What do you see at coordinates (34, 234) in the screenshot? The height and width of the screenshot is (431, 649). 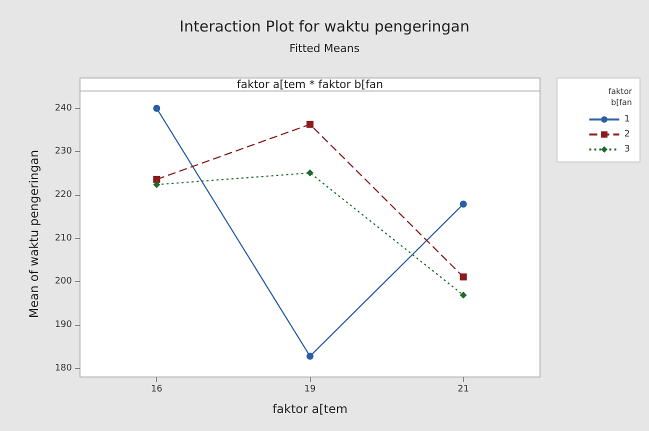 I see `y-axis-title: Mean of waktu pengeringan` at bounding box center [34, 234].